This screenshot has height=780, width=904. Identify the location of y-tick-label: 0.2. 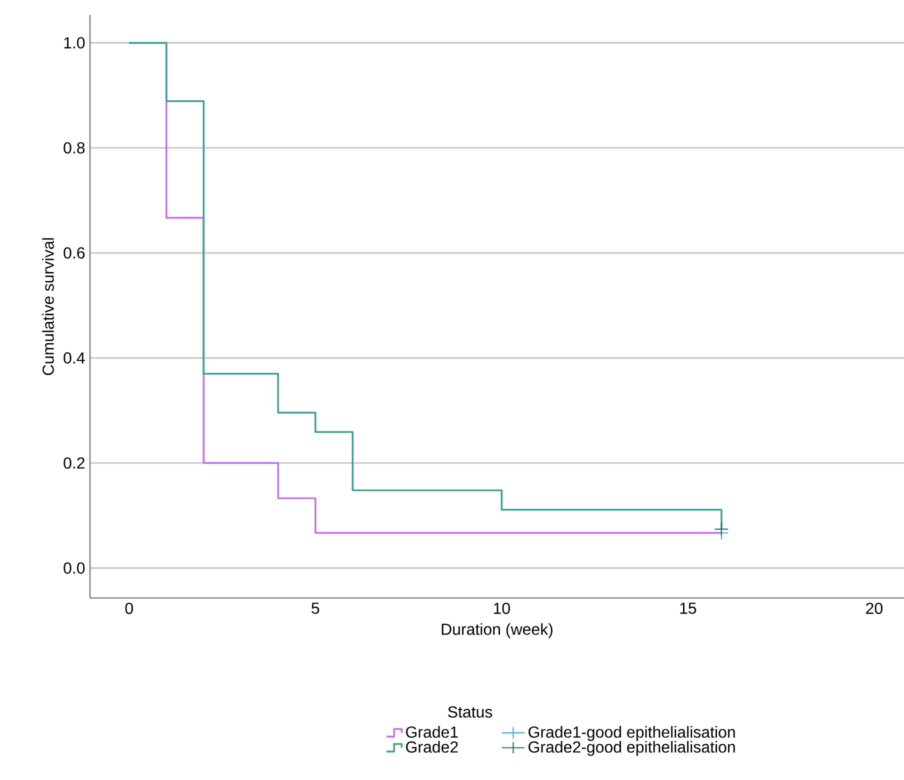
(74, 463).